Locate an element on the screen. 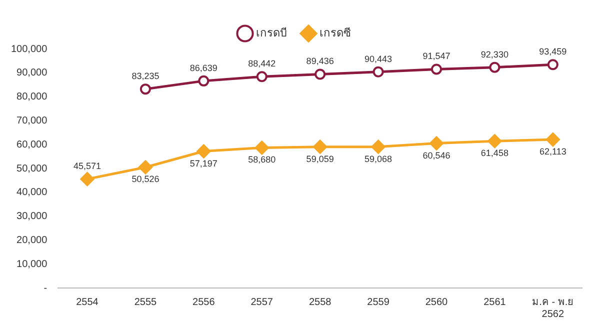  data-label: 57,197 is located at coordinates (204, 163).